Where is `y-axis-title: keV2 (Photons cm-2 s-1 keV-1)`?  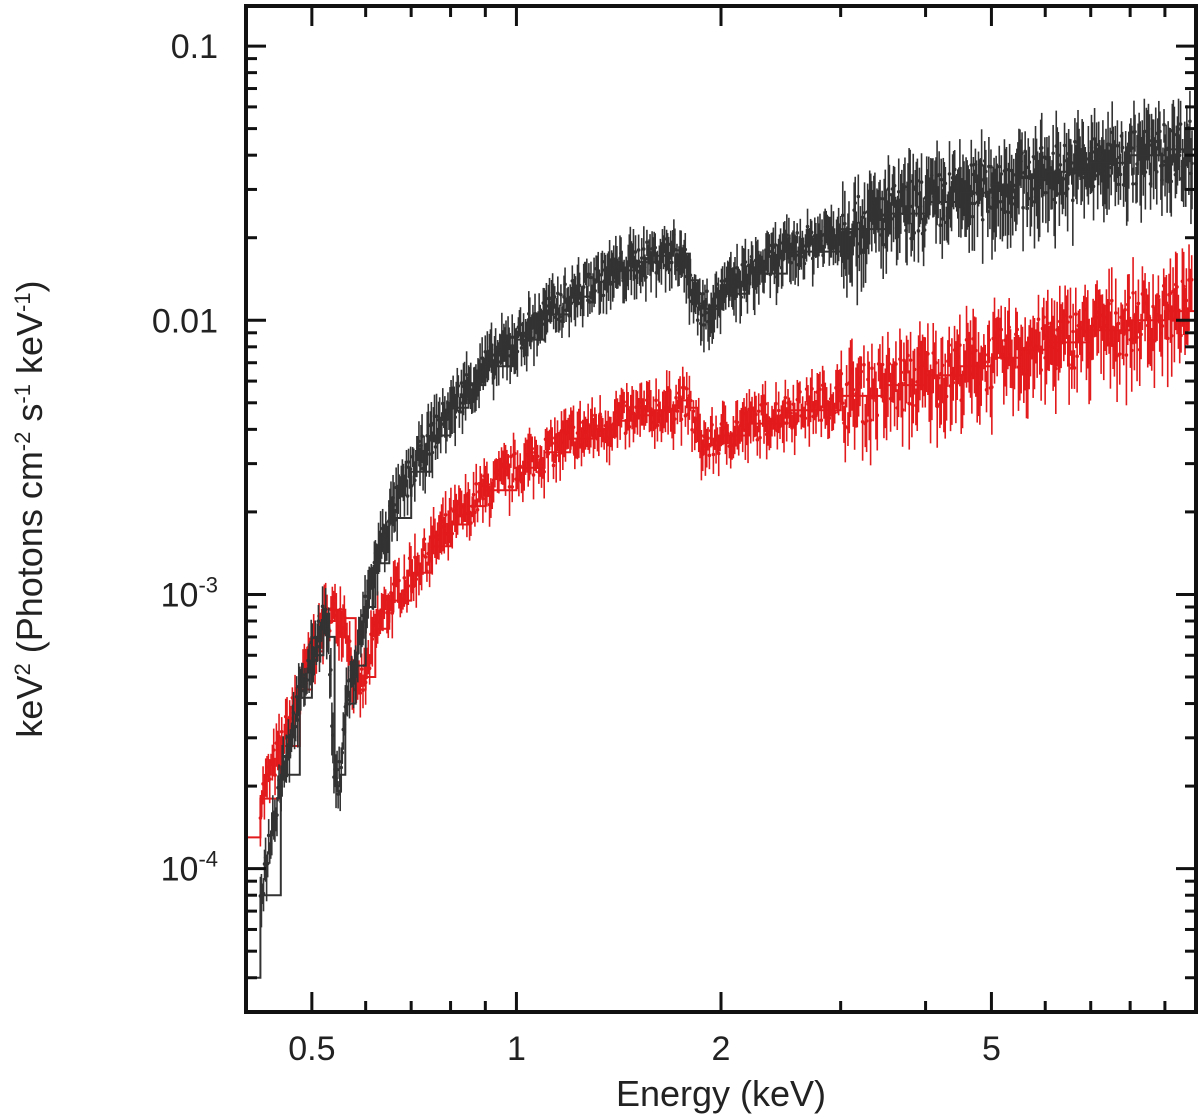
y-axis-title: keV2 (Photons cm-2 s-1 keV-1) is located at coordinates (29, 508).